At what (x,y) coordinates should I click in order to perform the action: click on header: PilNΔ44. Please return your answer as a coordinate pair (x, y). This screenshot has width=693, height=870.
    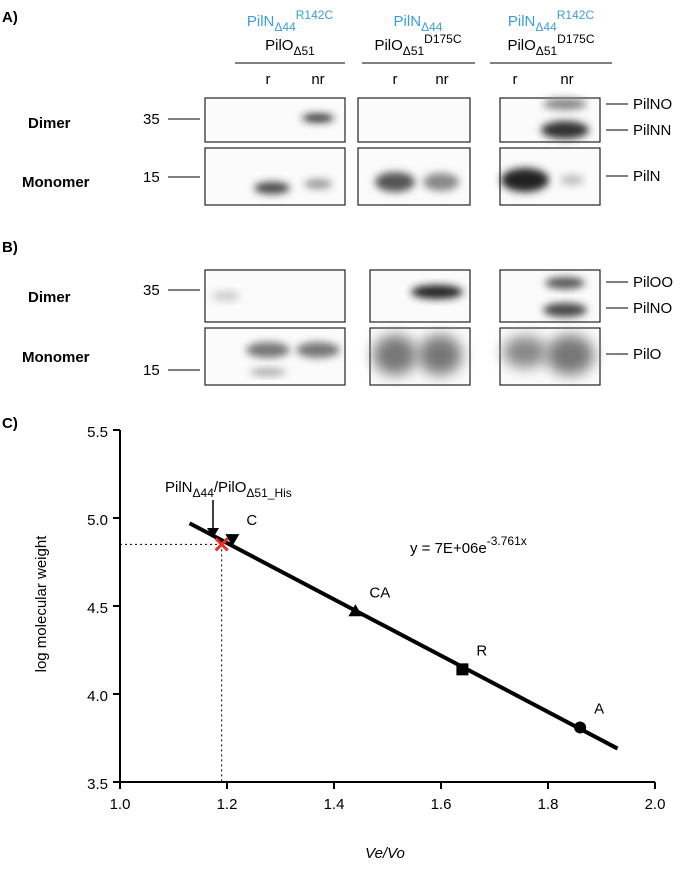
    Looking at the image, I should click on (418, 23).